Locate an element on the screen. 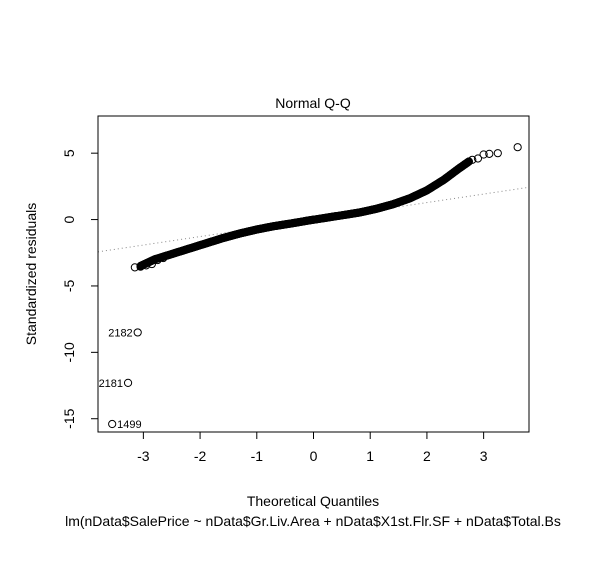  x-axis-label: Theoretical Quantiles is located at coordinates (313, 501).